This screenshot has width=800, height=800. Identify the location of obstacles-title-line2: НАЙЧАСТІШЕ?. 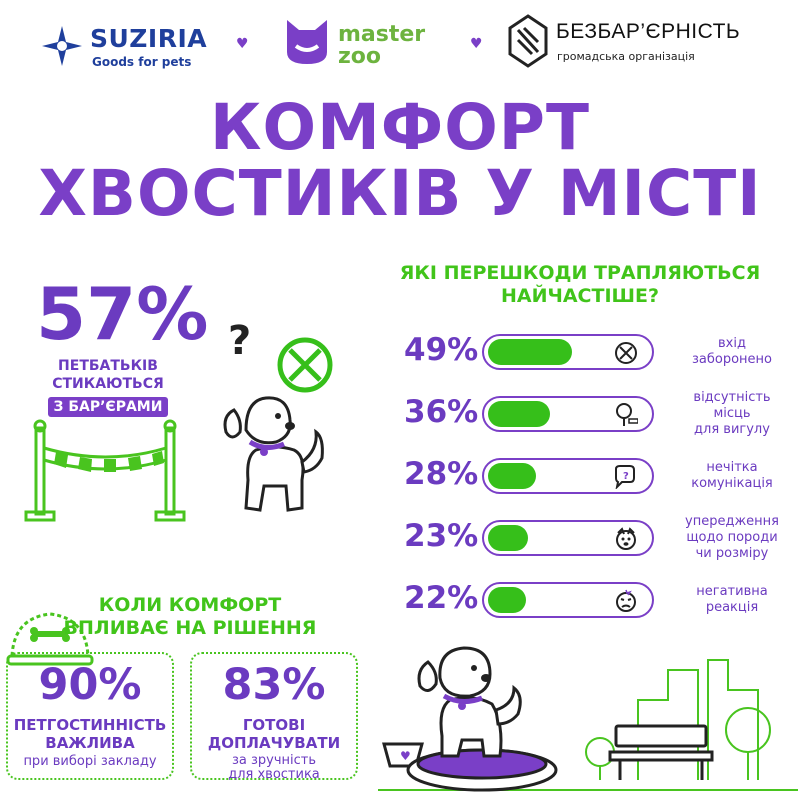
(579, 296).